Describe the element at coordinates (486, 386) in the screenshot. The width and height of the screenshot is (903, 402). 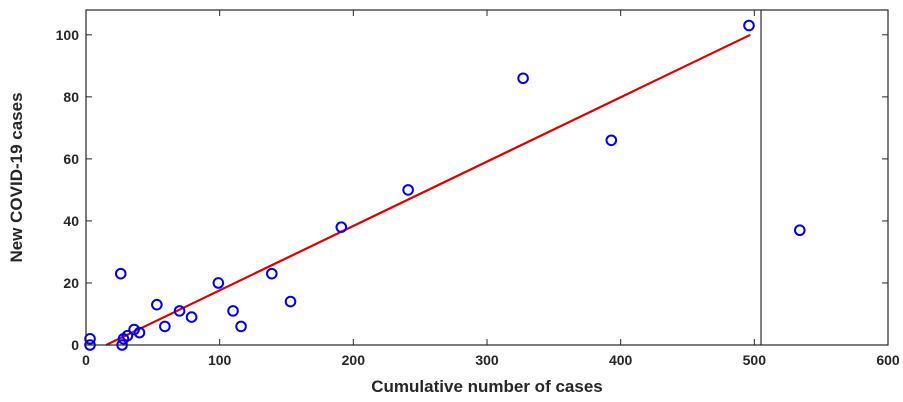
I see `x-axis-label: Cumulative number of cases` at that location.